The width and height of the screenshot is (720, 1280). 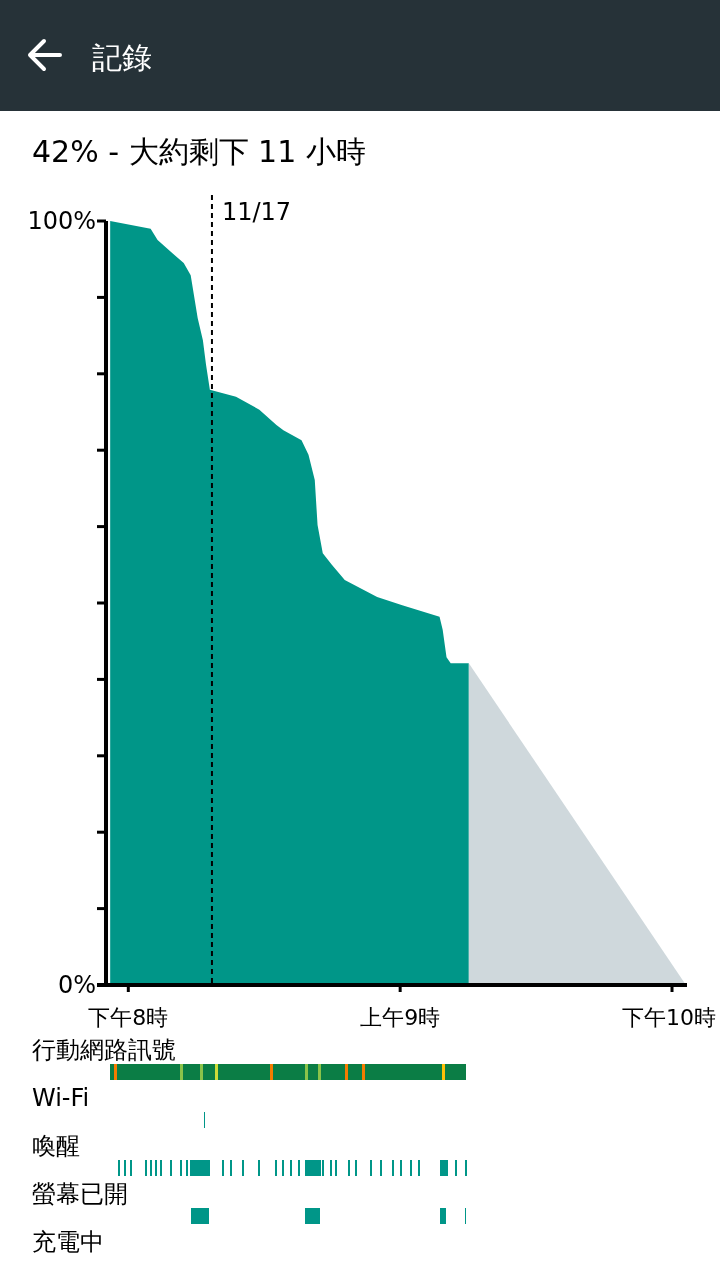 I want to click on text: Wi-Fi, so click(x=61, y=1098).